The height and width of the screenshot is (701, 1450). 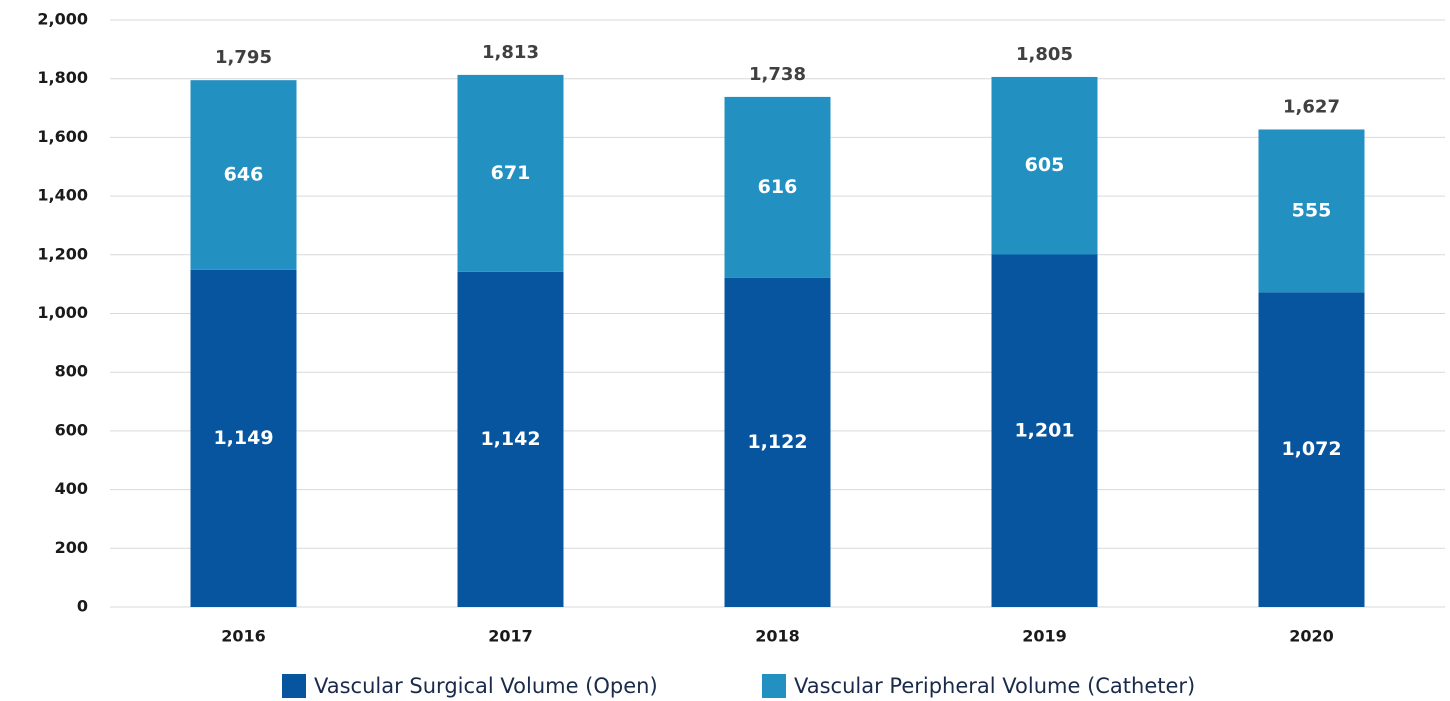 I want to click on y-tick-label: 2,000, so click(x=62, y=19).